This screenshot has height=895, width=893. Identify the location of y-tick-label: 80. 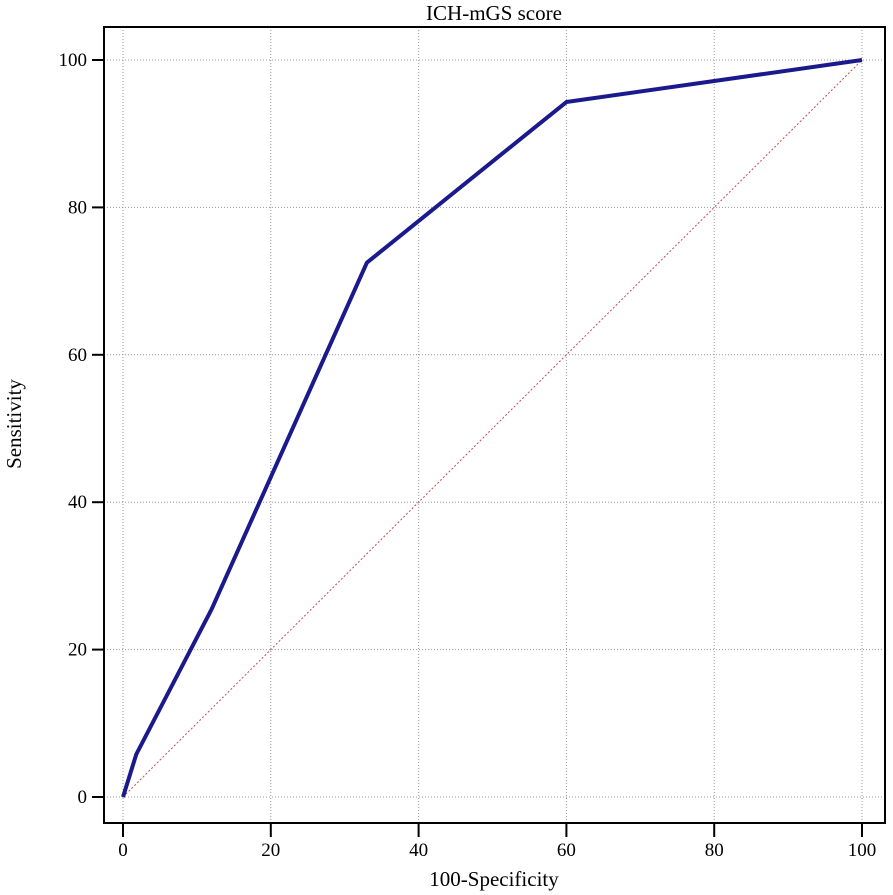
(77, 207).